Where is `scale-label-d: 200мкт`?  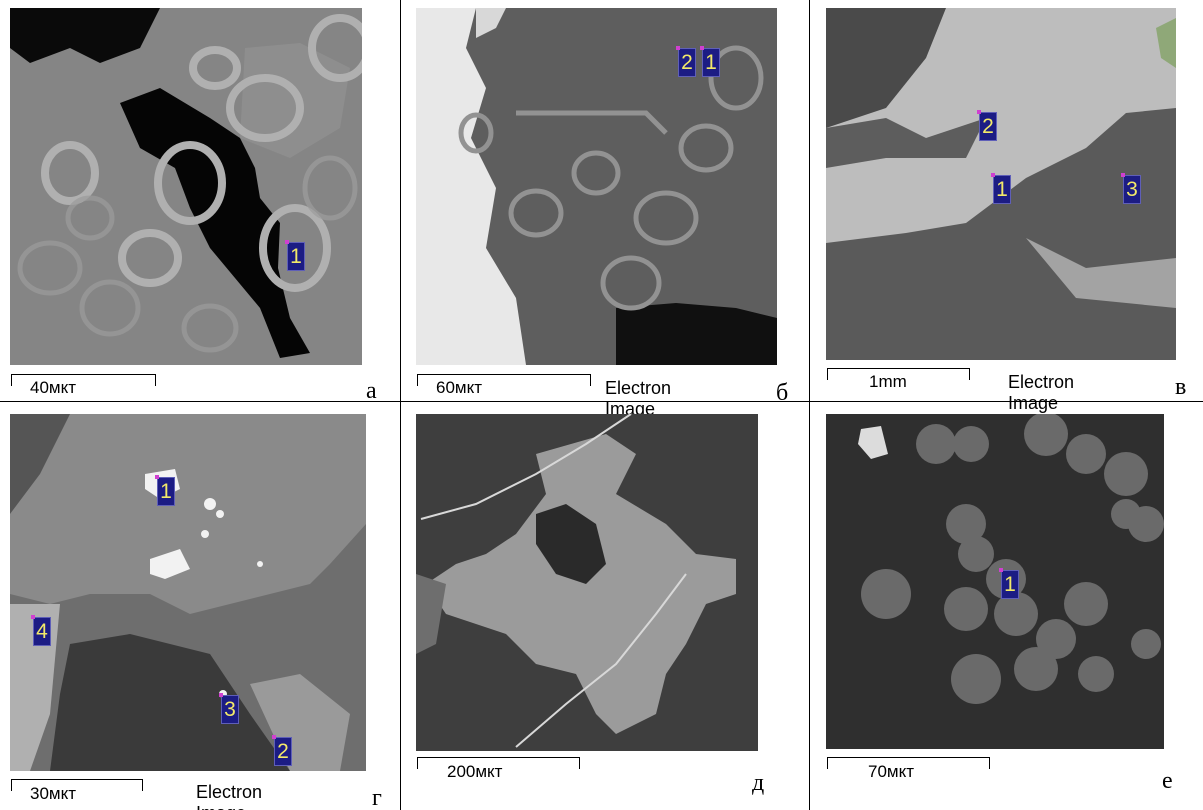
scale-label-d: 200мкт is located at coordinates (475, 771).